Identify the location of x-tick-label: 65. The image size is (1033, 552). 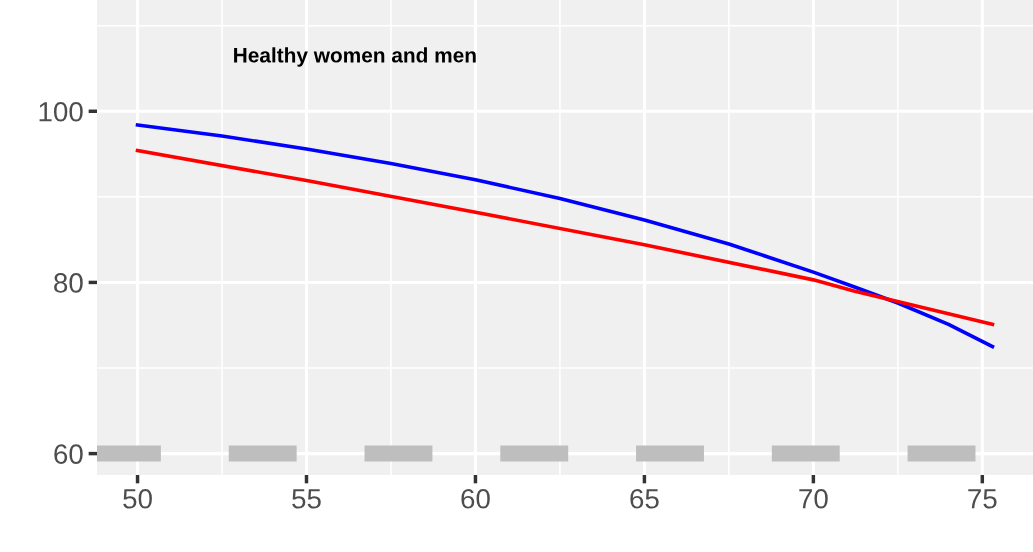
(644, 498).